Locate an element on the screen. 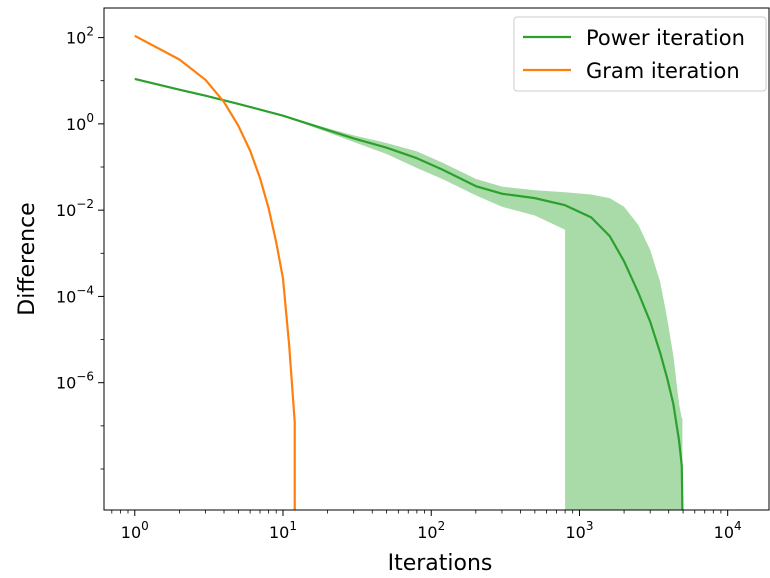 This screenshot has height=578, width=770. legend: Power iteration Gram iteration is located at coordinates (640, 54).